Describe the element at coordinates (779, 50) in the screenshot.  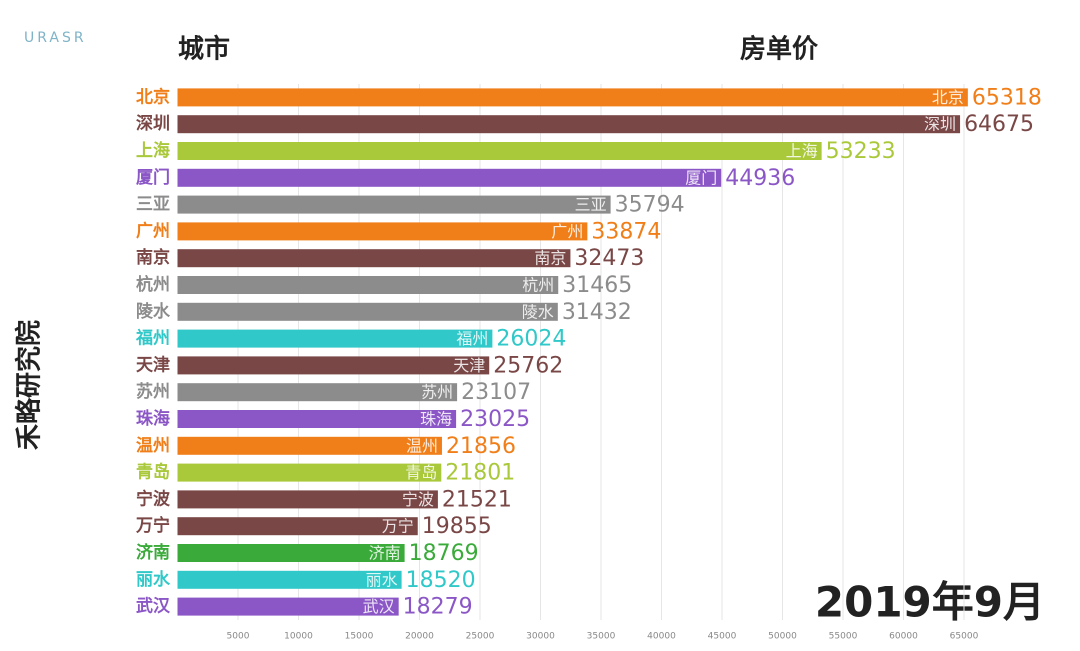
I see `column-title: 房单价` at that location.